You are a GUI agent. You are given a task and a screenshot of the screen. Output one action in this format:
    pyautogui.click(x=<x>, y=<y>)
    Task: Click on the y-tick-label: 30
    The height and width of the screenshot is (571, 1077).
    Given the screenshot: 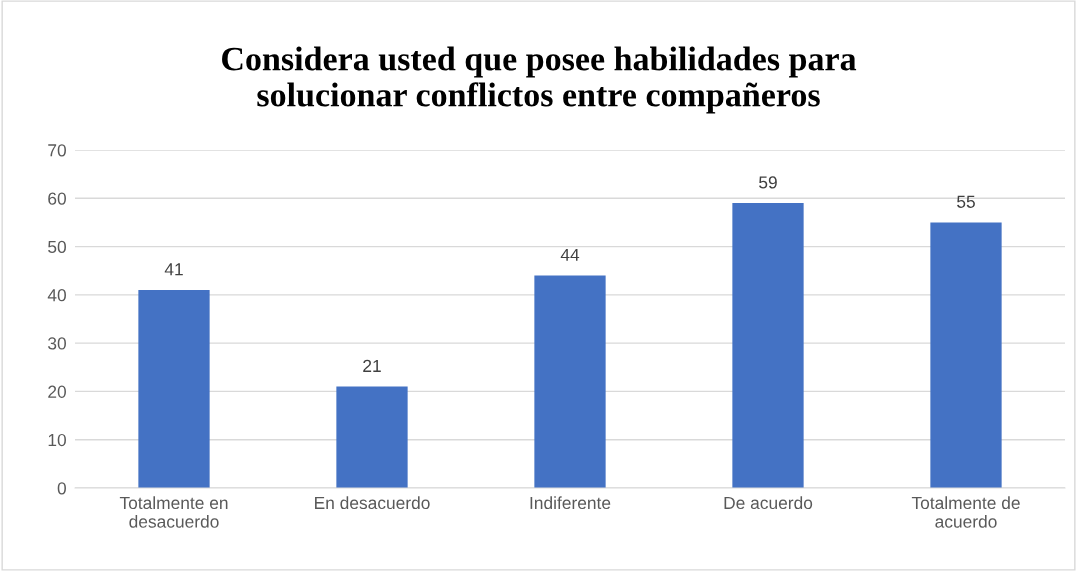 What is the action you would take?
    pyautogui.click(x=57, y=343)
    